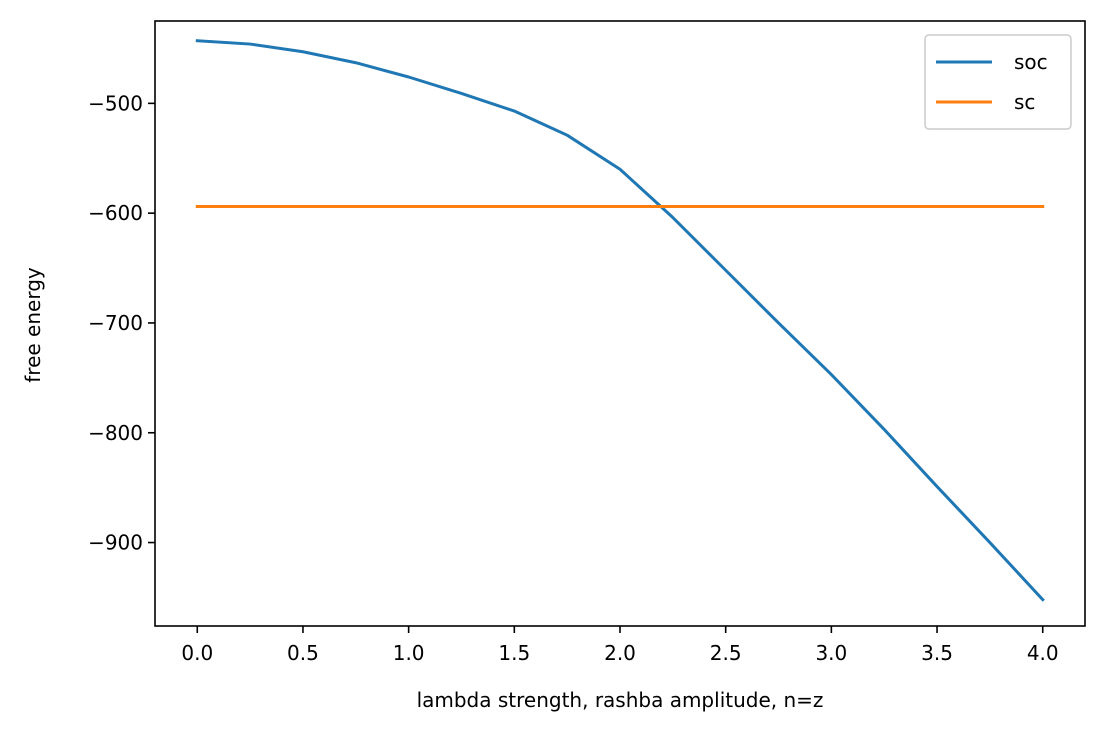  I want to click on y-axis-label: free energy, so click(33, 325).